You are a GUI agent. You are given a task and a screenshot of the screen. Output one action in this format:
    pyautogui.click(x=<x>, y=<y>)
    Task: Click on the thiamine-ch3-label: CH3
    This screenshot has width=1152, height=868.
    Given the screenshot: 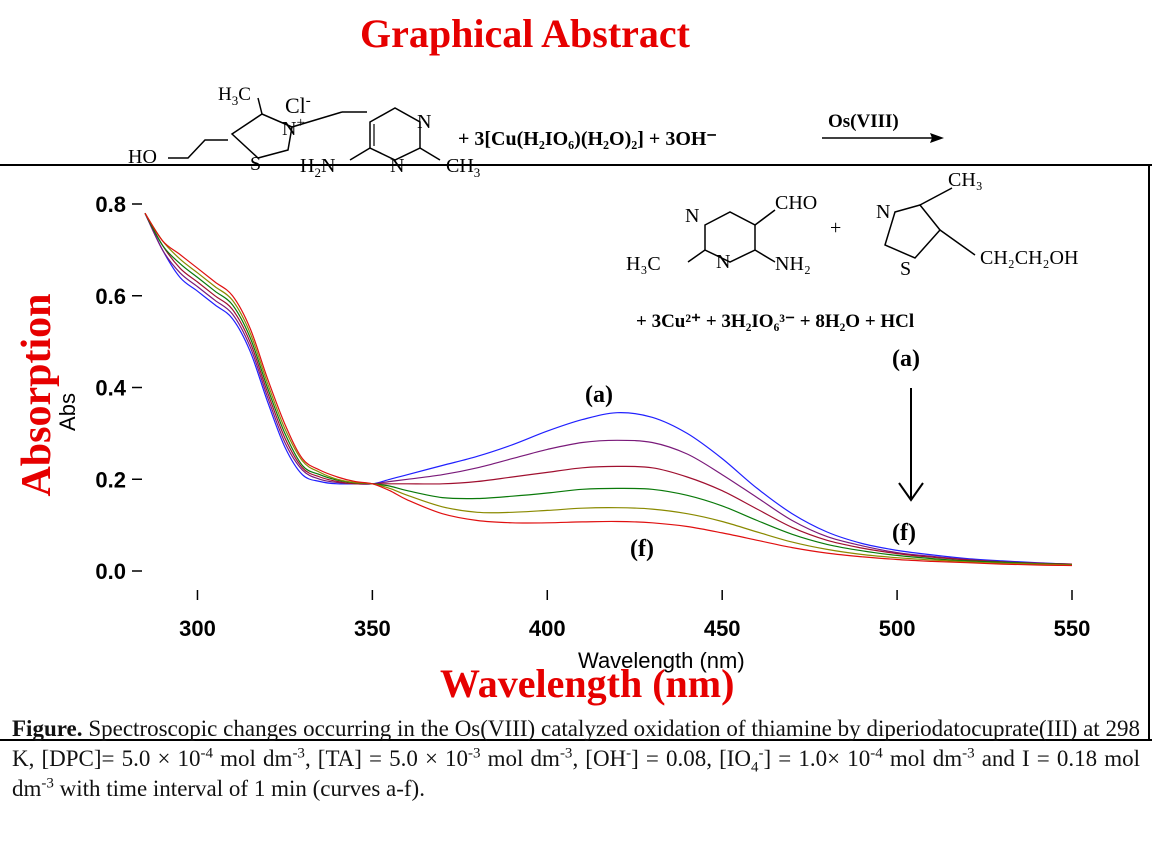 What is the action you would take?
    pyautogui.click(x=463, y=167)
    